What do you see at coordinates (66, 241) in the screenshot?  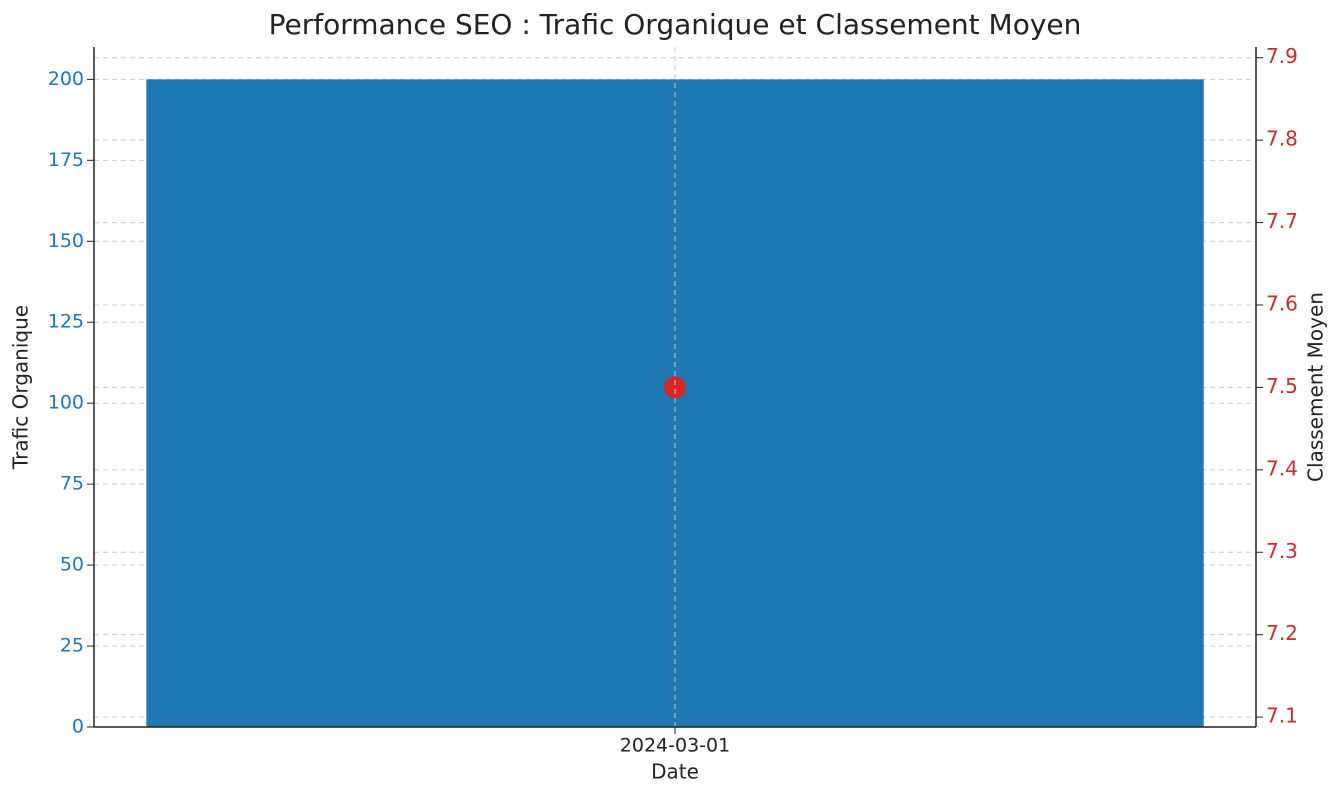 I see `y-tick-label: 150` at bounding box center [66, 241].